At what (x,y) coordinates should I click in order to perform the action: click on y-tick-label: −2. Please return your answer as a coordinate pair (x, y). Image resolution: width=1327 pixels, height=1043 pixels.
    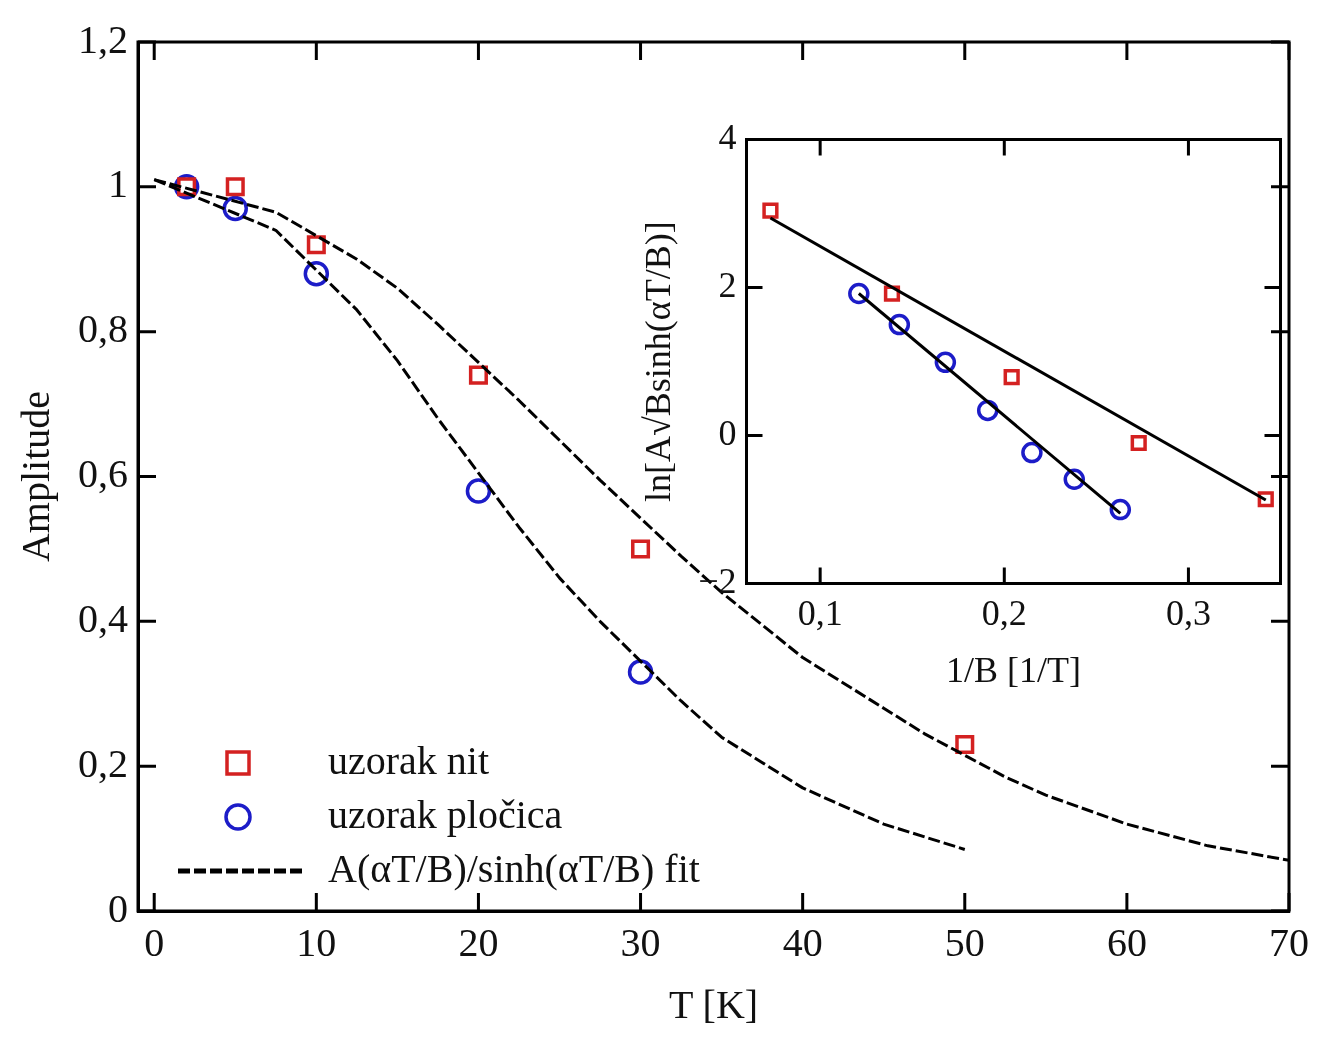
    Looking at the image, I should click on (717, 581).